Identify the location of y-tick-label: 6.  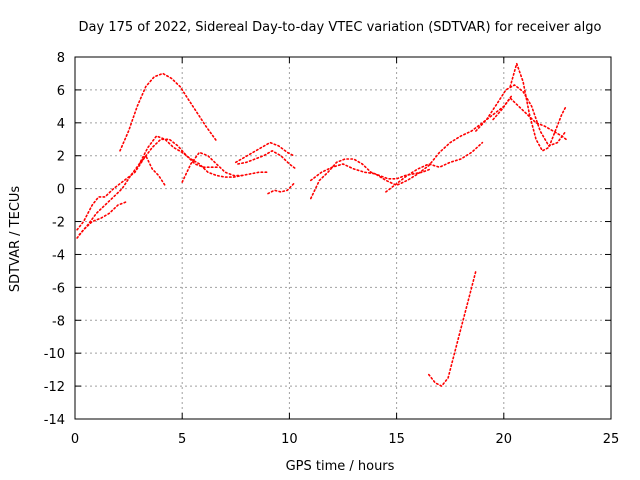
(61, 91).